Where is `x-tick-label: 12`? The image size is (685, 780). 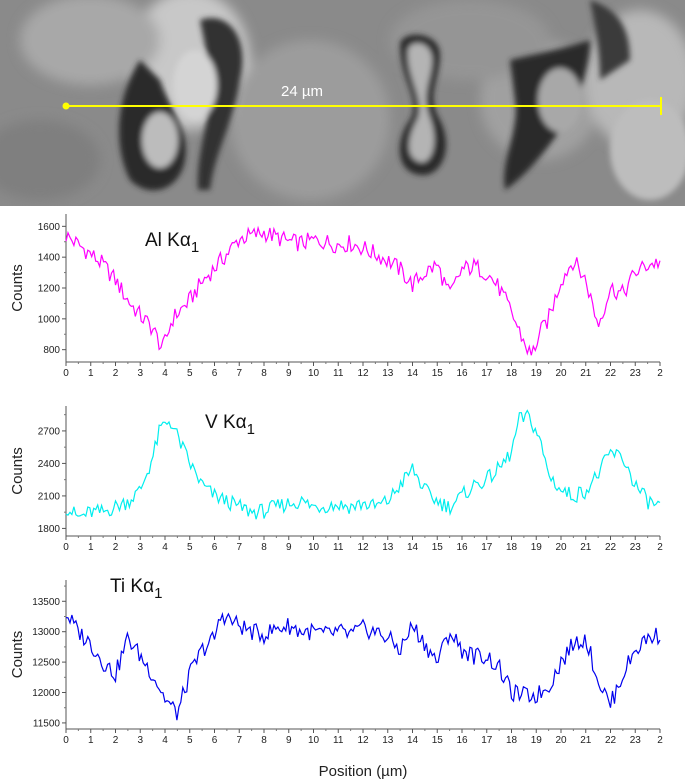
x-tick-label: 12 is located at coordinates (363, 373).